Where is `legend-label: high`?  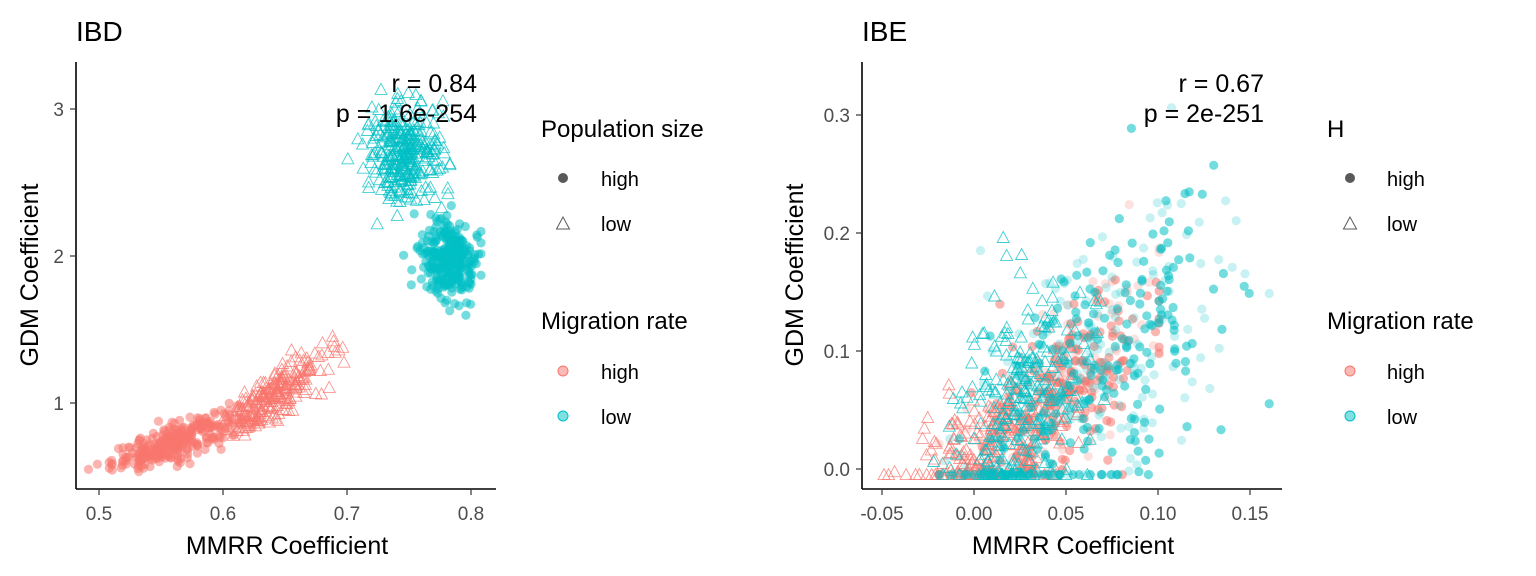 legend-label: high is located at coordinates (620, 180).